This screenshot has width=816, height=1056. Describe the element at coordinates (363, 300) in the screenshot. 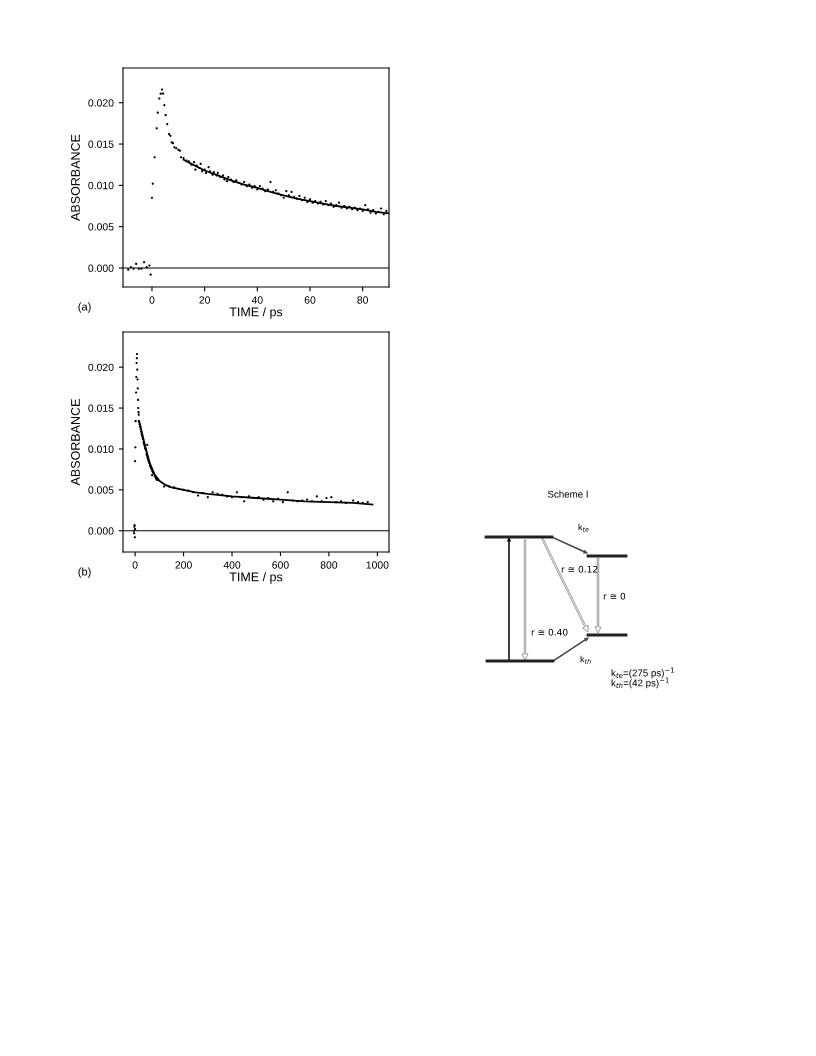

I see `x-tick-label: 80` at that location.